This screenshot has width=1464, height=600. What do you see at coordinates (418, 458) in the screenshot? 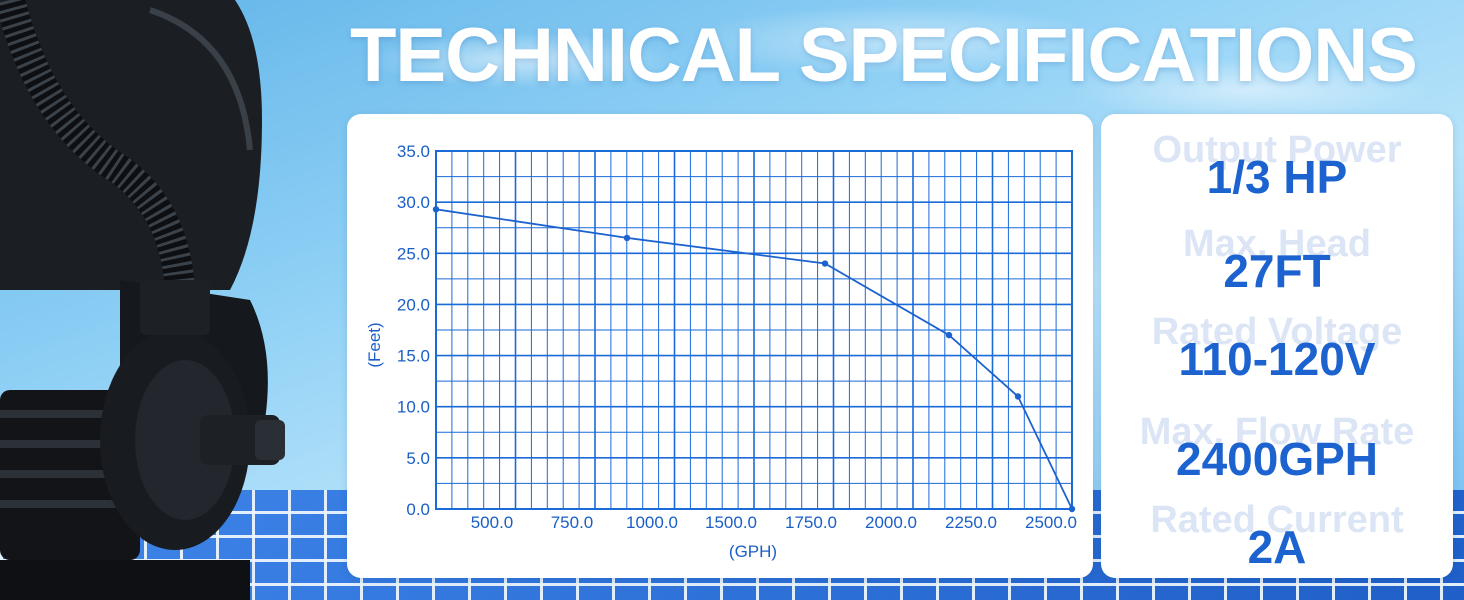
I see `y-tick-label: 5.0` at bounding box center [418, 458].